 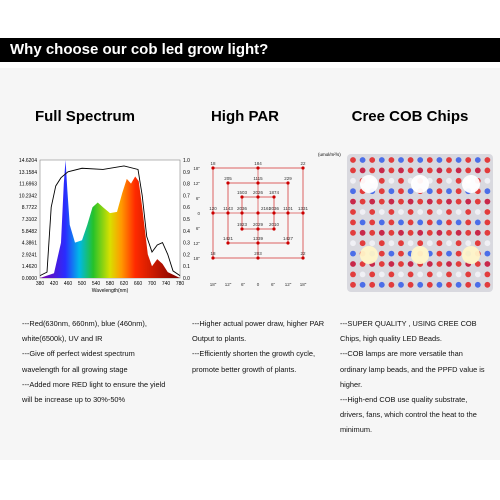 What do you see at coordinates (420, 223) in the screenshot?
I see `cob-board` at bounding box center [420, 223].